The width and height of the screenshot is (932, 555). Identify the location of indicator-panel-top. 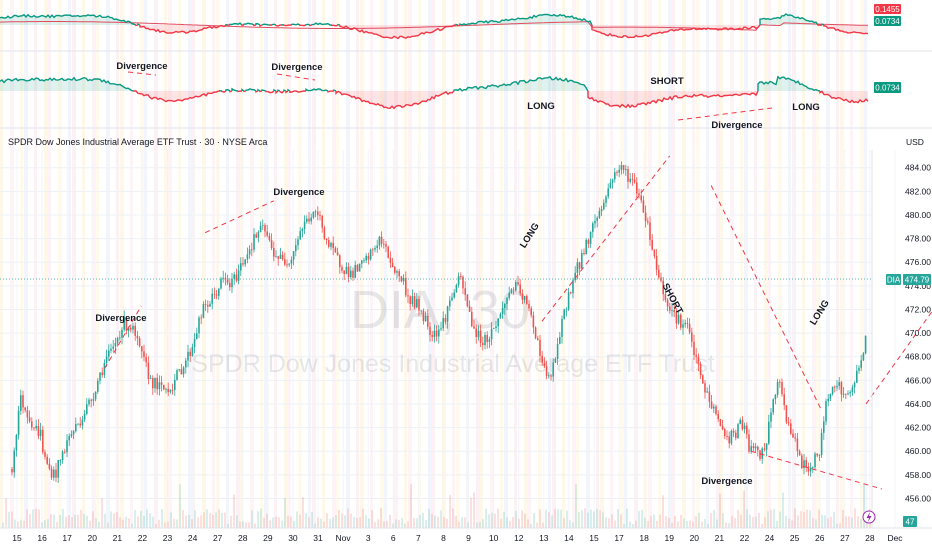
(434, 26).